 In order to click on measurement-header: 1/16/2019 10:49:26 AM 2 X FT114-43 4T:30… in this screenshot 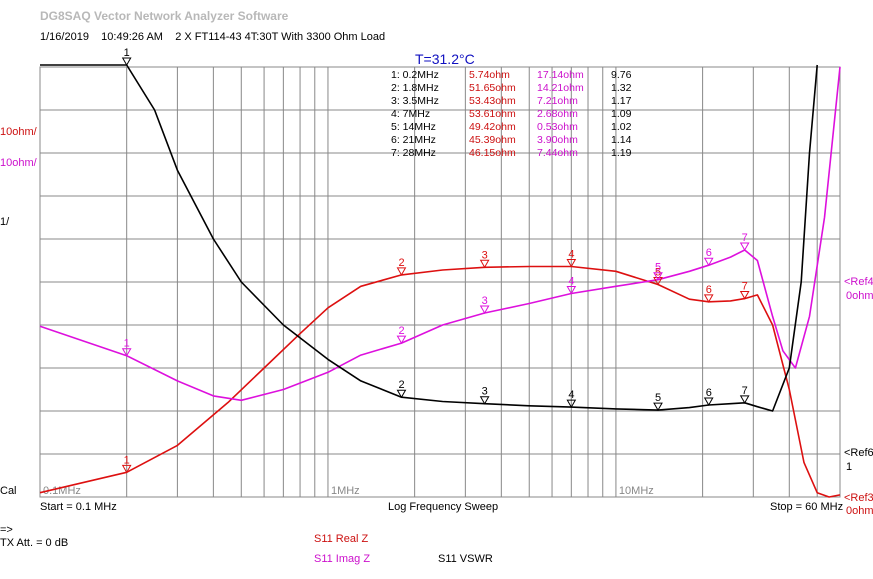, I will do `click(212, 37)`.